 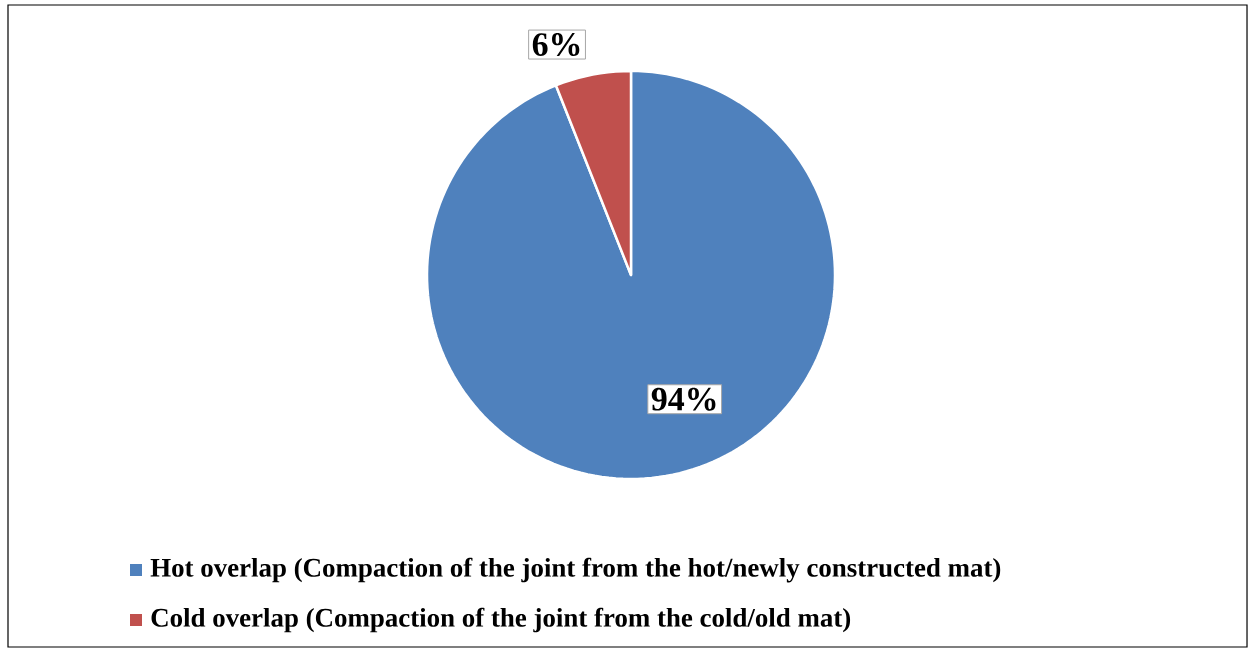 I want to click on legend-label: Hot overlap (Compaction of the joint from the hot/newly constructed mat), so click(x=575, y=570).